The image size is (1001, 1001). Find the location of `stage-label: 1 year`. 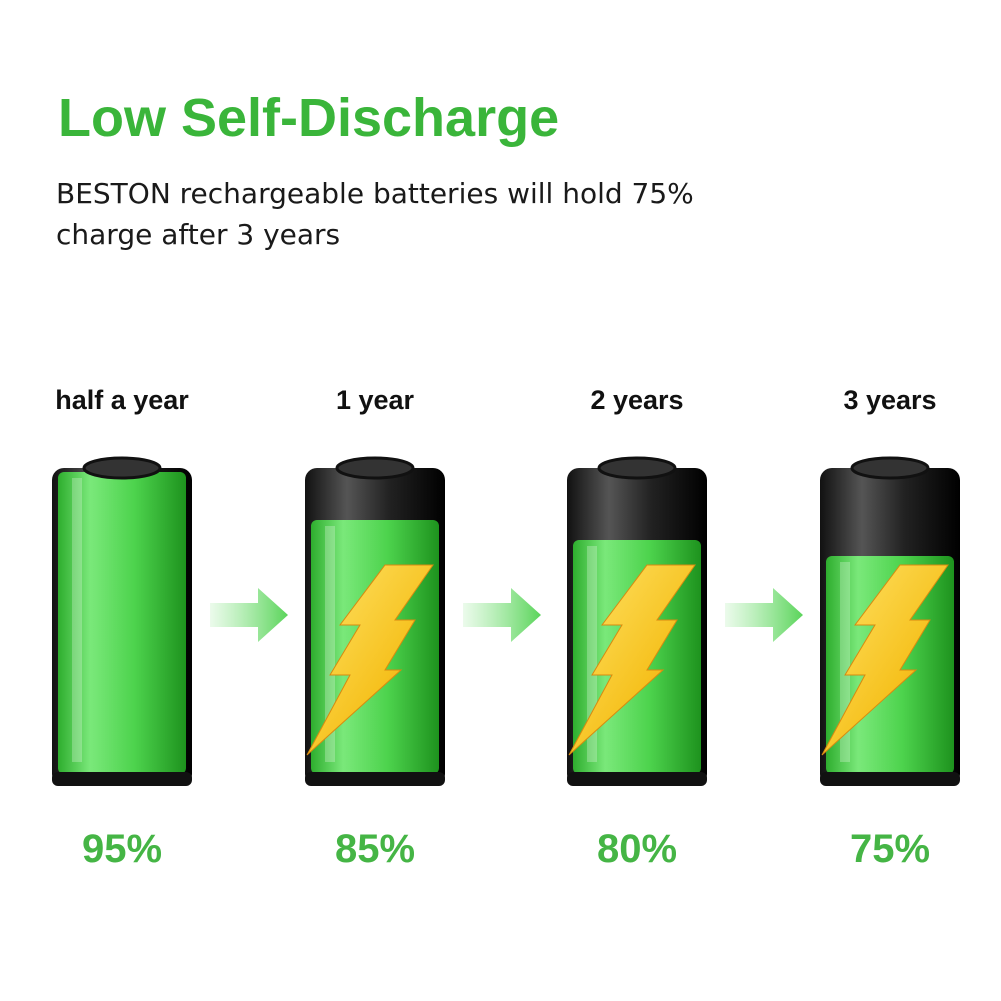

stage-label: 1 year is located at coordinates (375, 400).